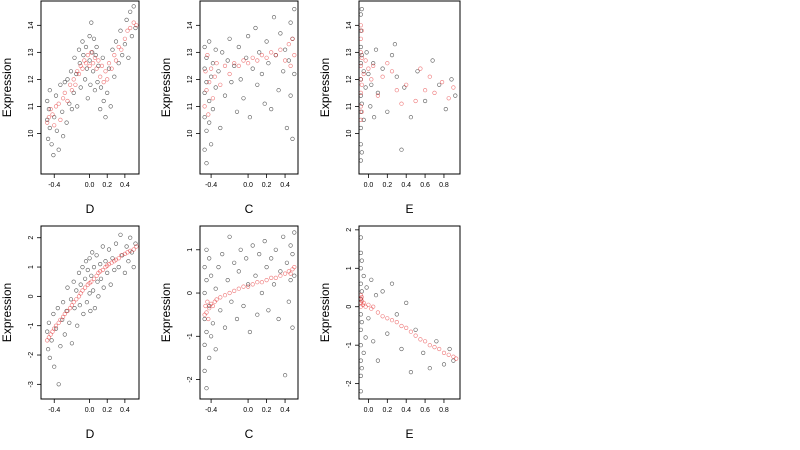 The width and height of the screenshot is (800, 450). I want to click on x-axis-label: E, so click(409, 209).